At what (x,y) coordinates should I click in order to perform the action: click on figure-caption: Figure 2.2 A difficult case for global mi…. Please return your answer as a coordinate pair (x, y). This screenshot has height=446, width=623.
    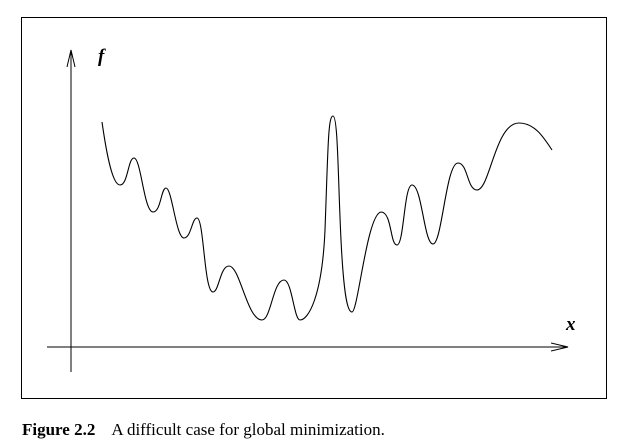
    Looking at the image, I should click on (203, 430).